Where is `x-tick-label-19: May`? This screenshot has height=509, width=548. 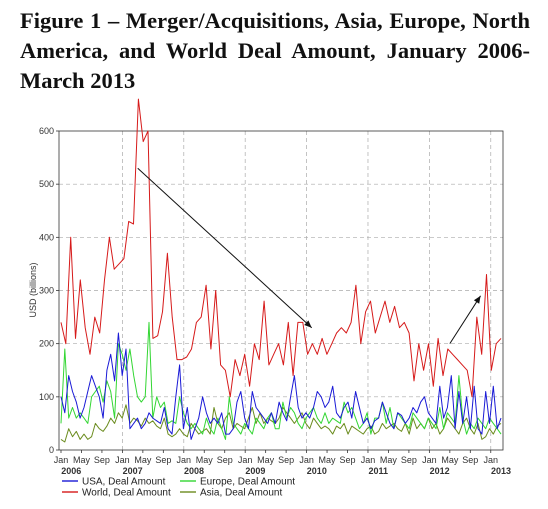 x-tick-label-19: May is located at coordinates (450, 460).